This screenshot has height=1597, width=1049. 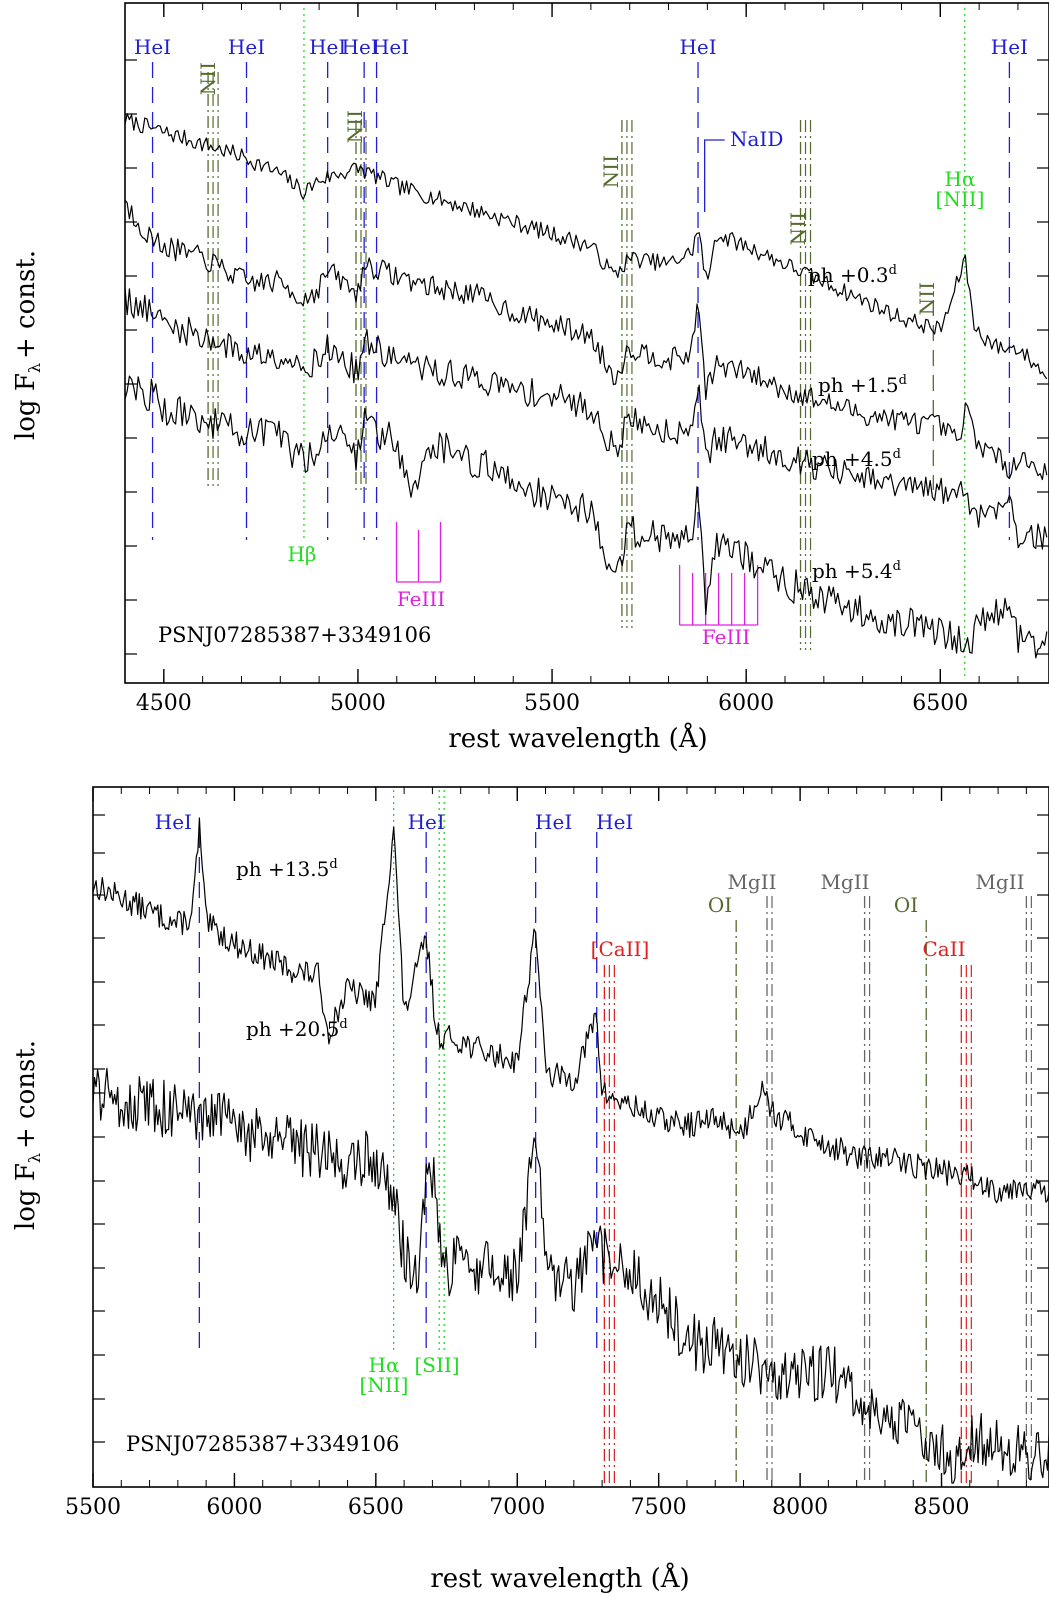 What do you see at coordinates (164, 703) in the screenshot?
I see `x-tick-label: 4500` at bounding box center [164, 703].